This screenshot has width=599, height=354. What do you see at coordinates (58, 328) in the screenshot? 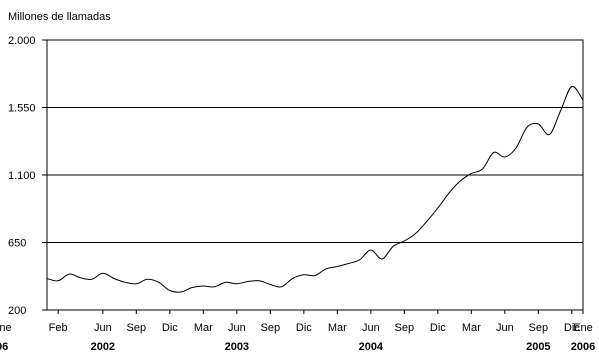
I see `x-tick-label: Feb` at bounding box center [58, 328].